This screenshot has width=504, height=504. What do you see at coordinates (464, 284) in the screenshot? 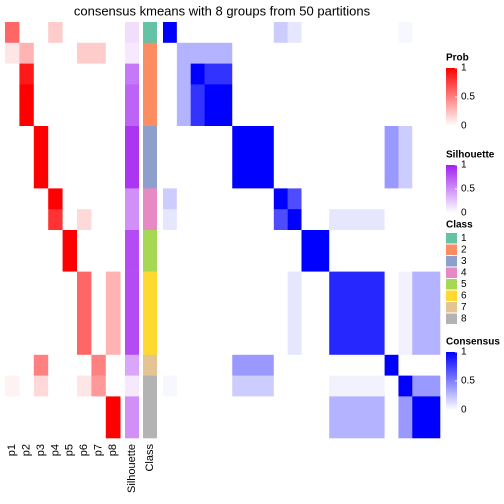
I see `legend-label: 5` at bounding box center [464, 284].